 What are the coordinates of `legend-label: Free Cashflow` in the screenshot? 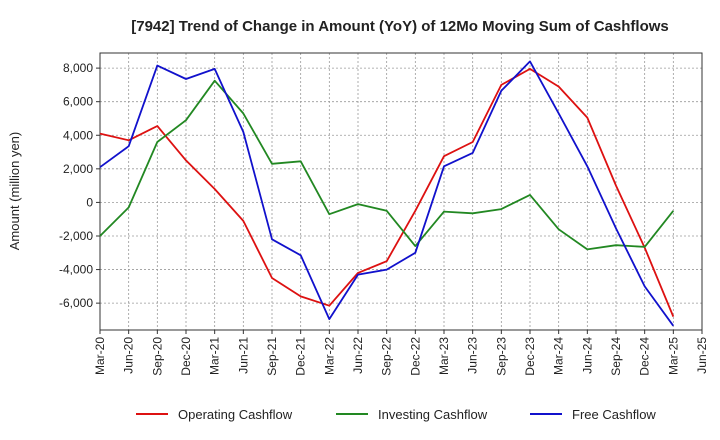 It's located at (614, 414).